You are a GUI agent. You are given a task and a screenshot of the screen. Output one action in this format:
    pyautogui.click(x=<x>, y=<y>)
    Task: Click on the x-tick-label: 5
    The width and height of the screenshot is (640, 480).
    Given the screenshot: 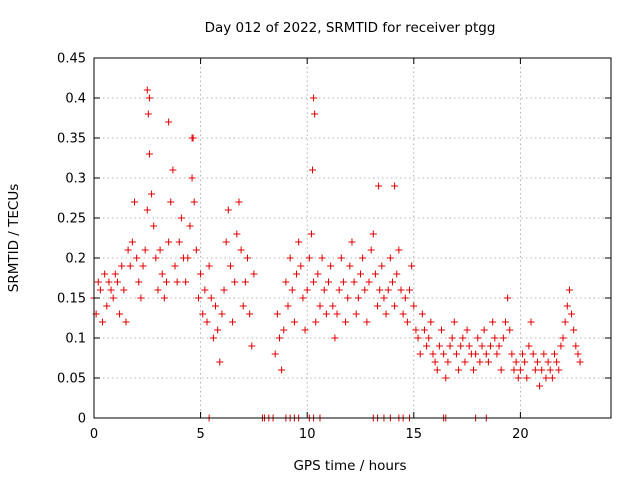 What is the action you would take?
    pyautogui.click(x=200, y=434)
    